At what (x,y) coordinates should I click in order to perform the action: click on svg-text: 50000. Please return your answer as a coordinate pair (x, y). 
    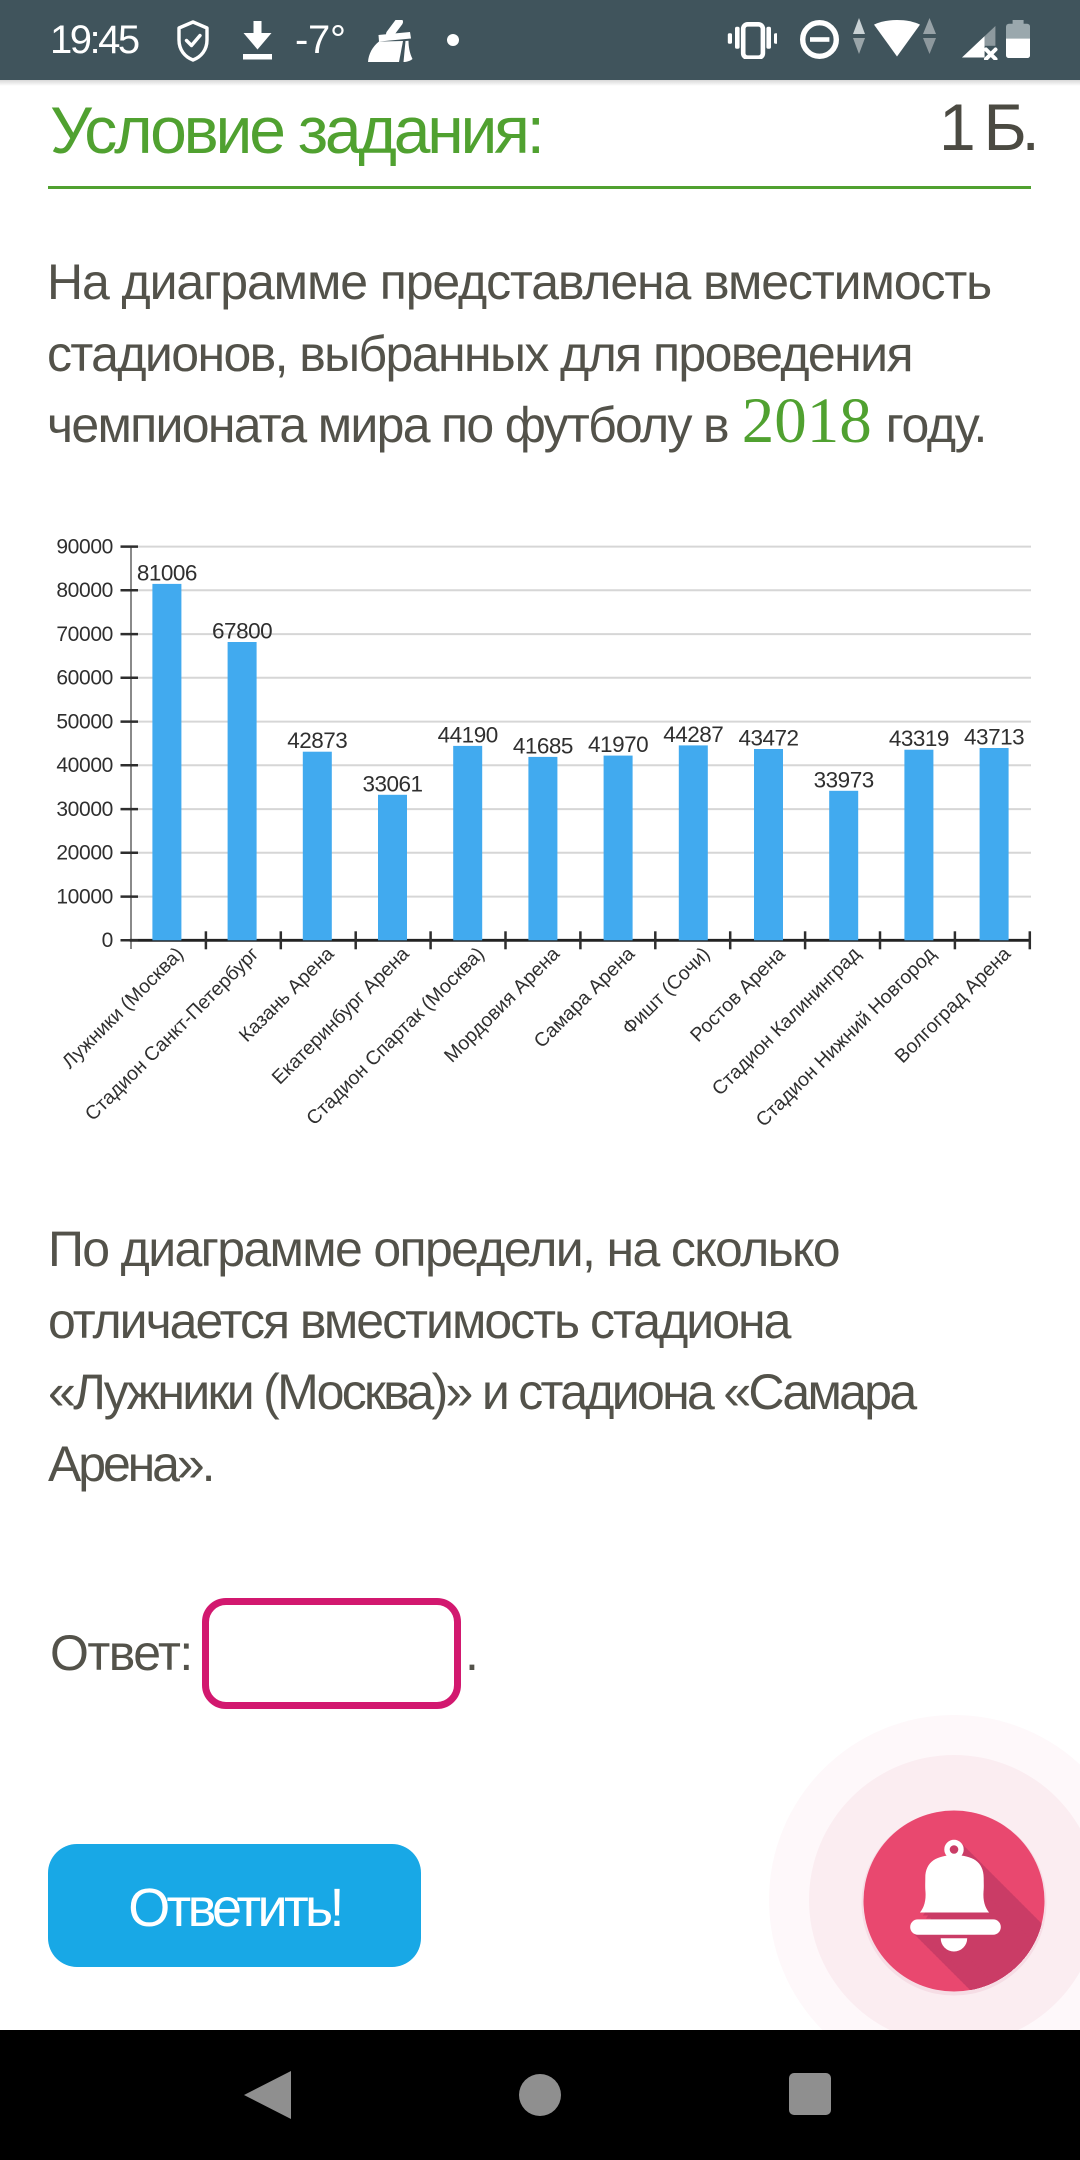
    Looking at the image, I should click on (84, 721).